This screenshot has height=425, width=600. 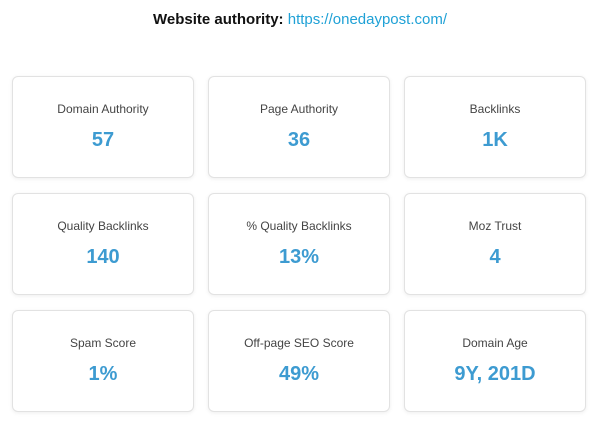 I want to click on domain-age-value: 9Y, 201D, so click(x=495, y=374).